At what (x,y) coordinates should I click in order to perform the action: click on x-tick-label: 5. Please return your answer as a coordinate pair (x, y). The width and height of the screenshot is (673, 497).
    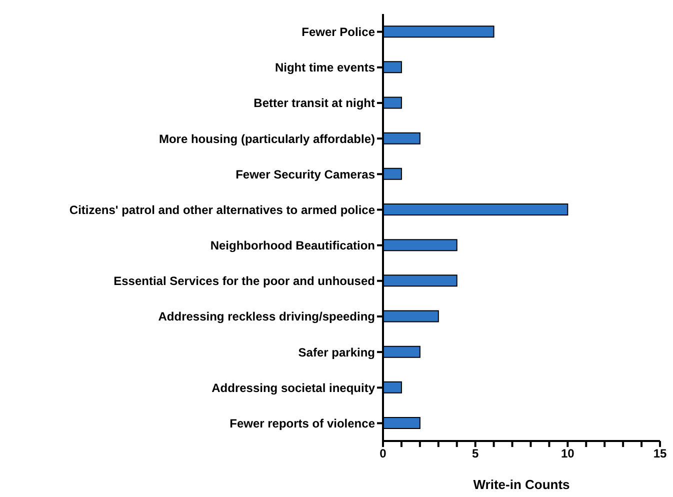
    Looking at the image, I should click on (475, 453).